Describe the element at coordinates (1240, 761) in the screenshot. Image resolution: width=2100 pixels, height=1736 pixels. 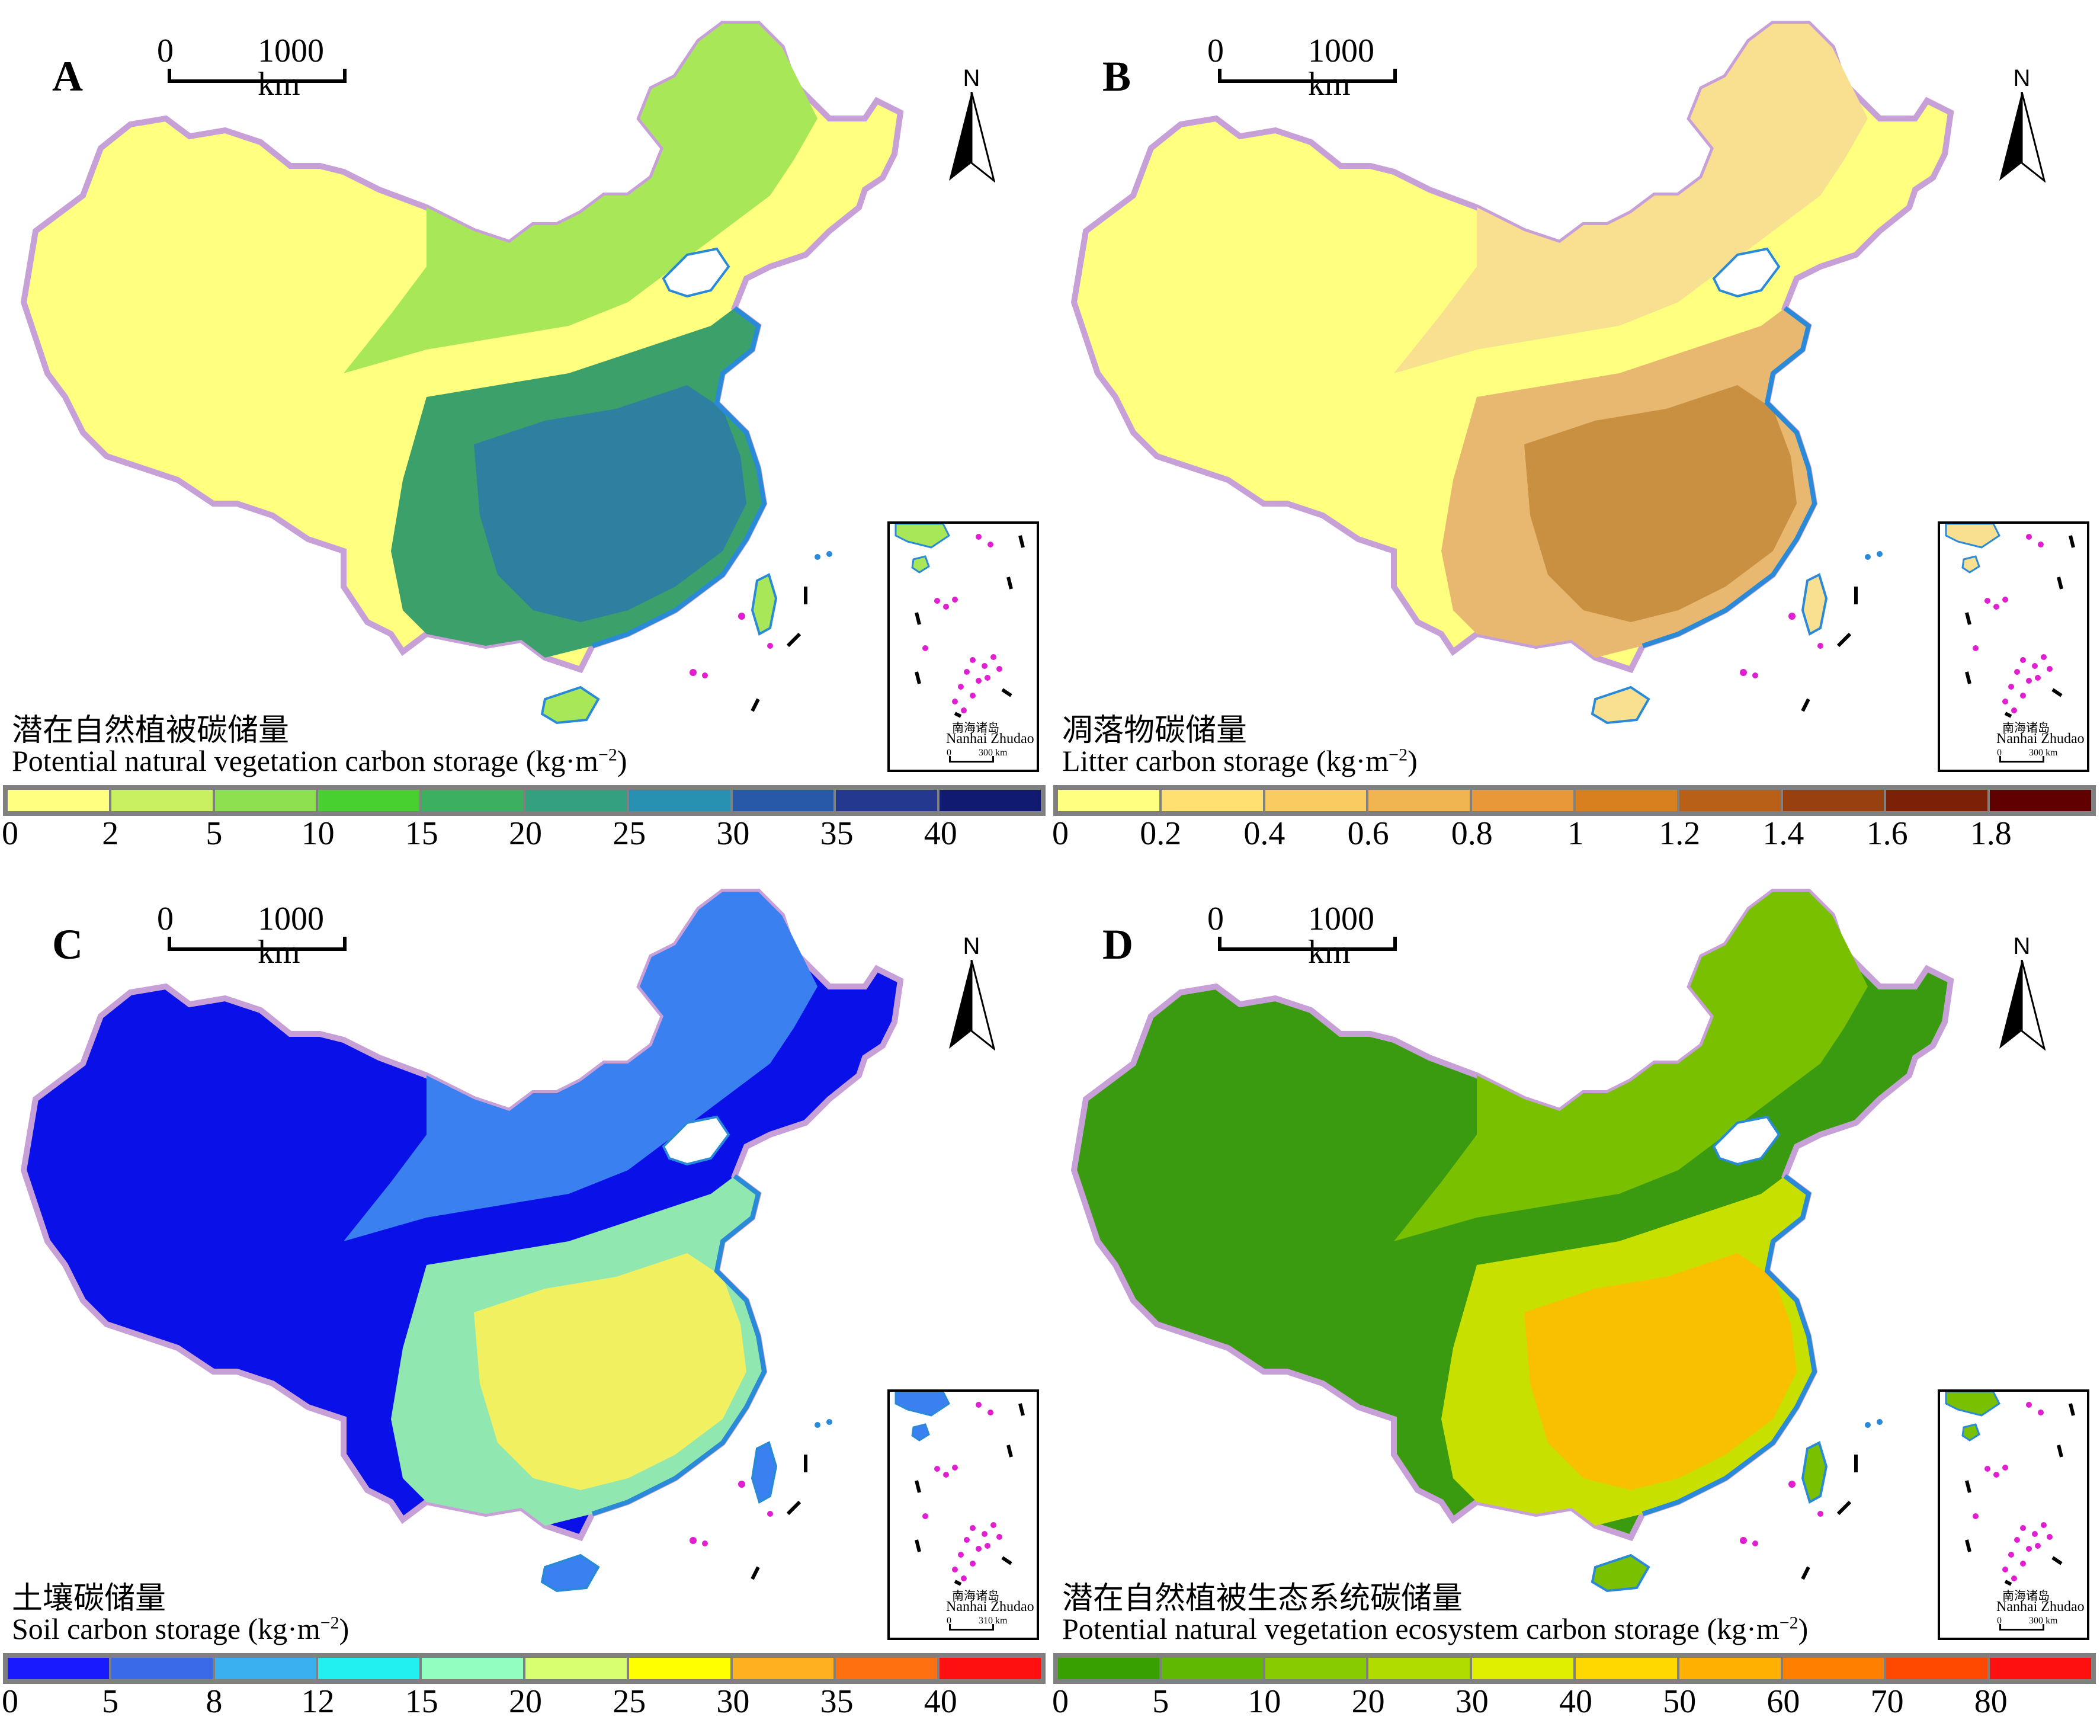
I see `caption-english: Litter carbon storage (kg·m−2)` at that location.